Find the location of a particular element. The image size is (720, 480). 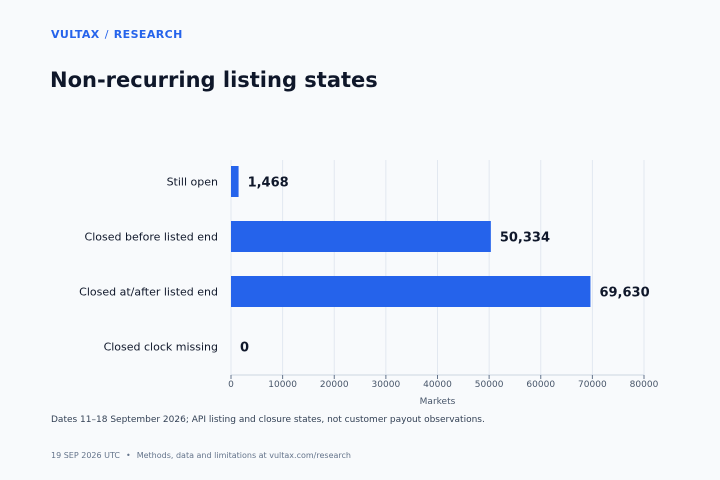

x-tick-label: 60000 is located at coordinates (540, 385).